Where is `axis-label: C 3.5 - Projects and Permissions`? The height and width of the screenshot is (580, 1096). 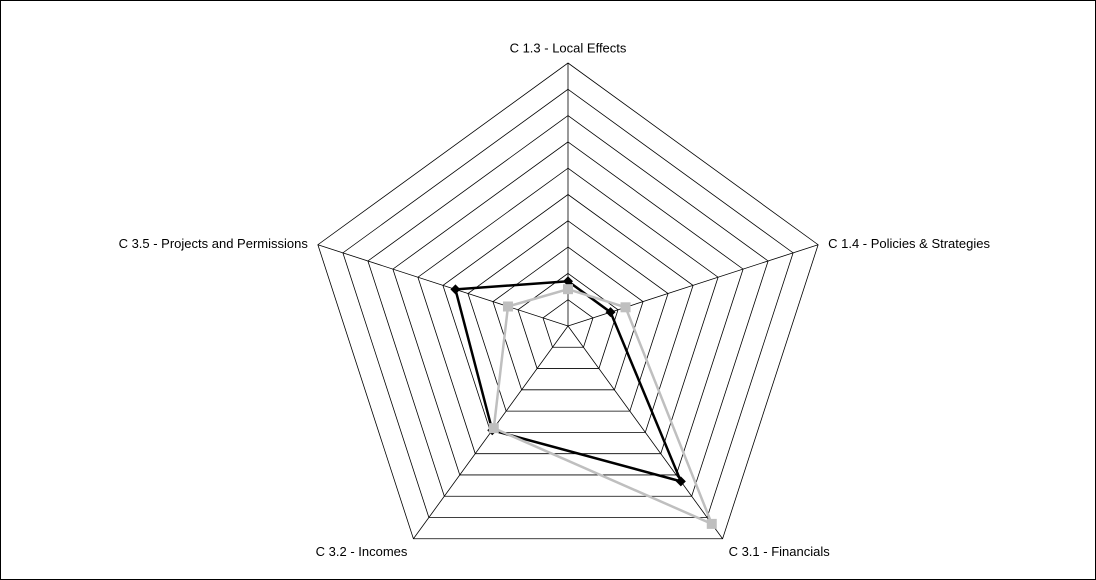
axis-label: C 3.5 - Projects and Permissions is located at coordinates (214, 243).